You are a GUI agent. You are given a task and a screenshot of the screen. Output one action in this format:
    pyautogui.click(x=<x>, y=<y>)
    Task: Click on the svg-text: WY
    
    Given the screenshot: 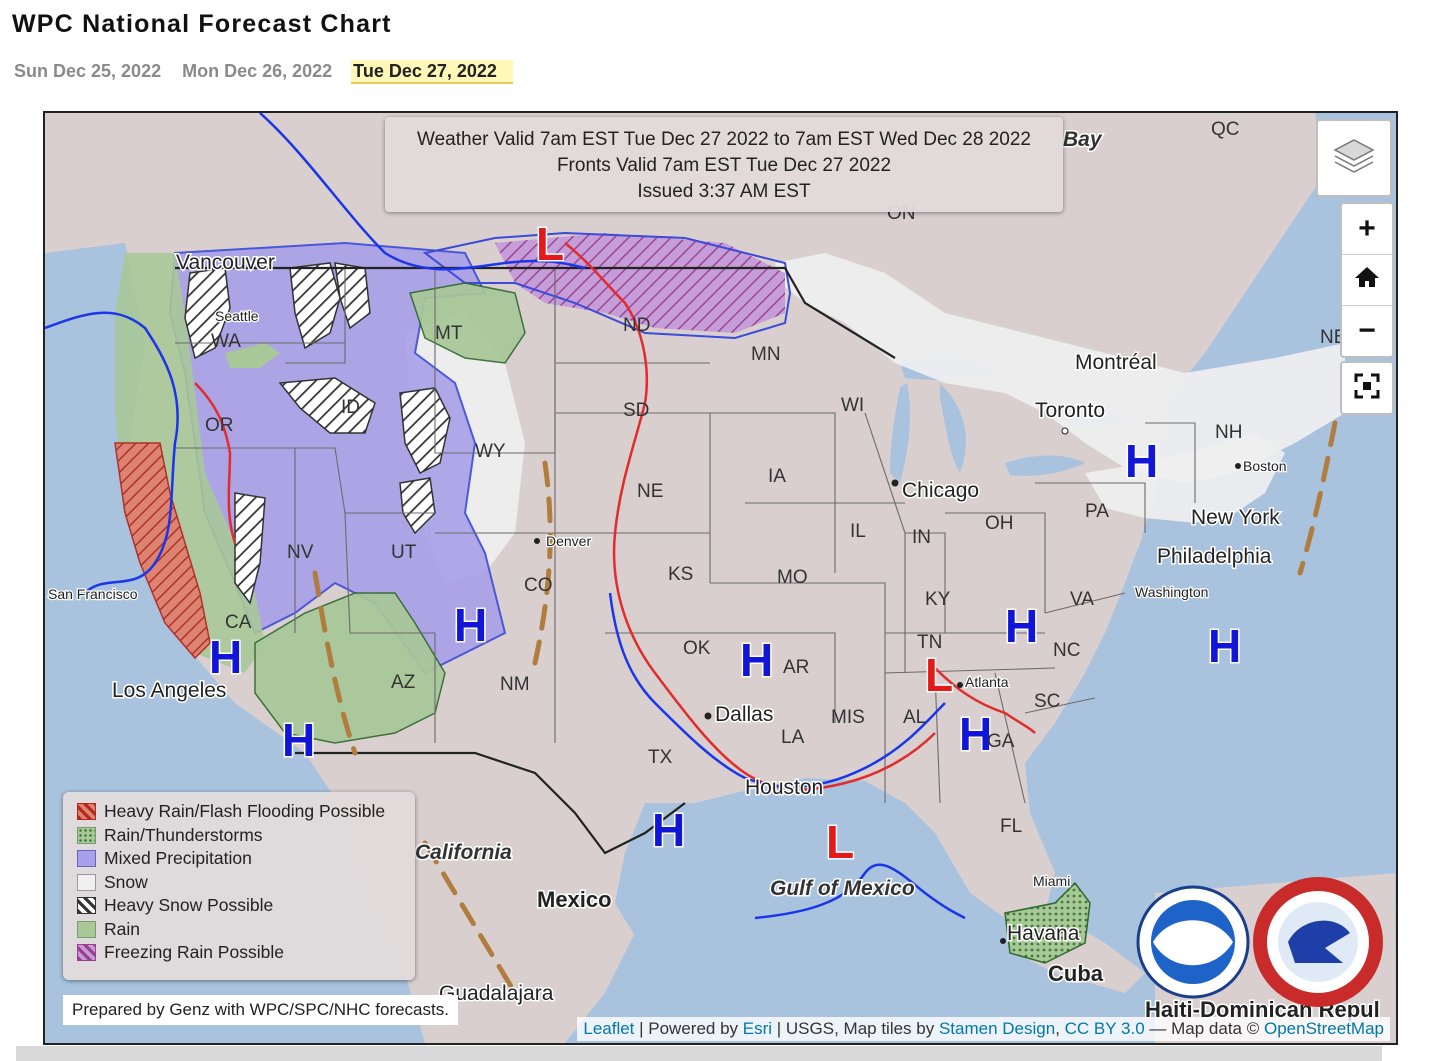 What is the action you would take?
    pyautogui.click(x=490, y=451)
    